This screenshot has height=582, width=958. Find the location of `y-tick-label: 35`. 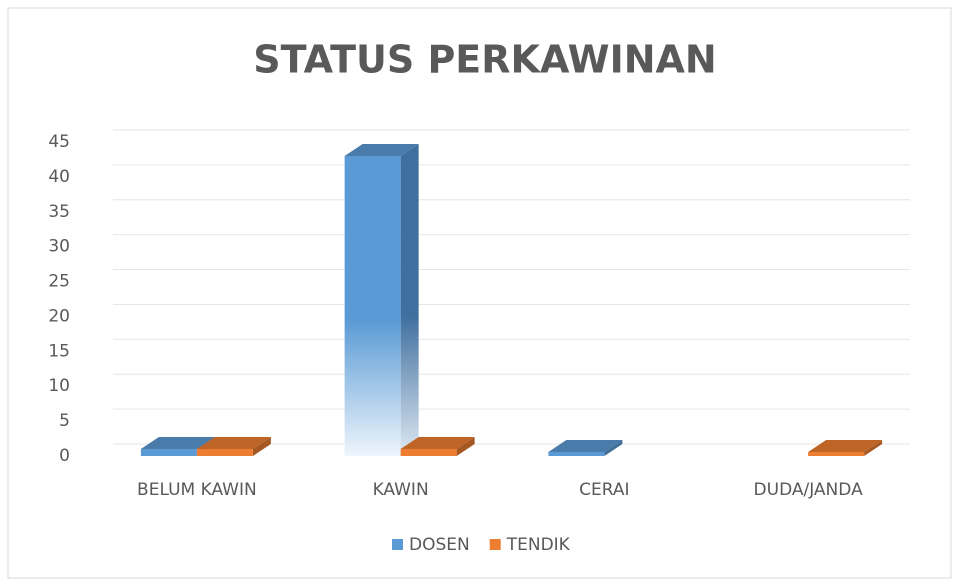

y-tick-label: 35 is located at coordinates (59, 212).